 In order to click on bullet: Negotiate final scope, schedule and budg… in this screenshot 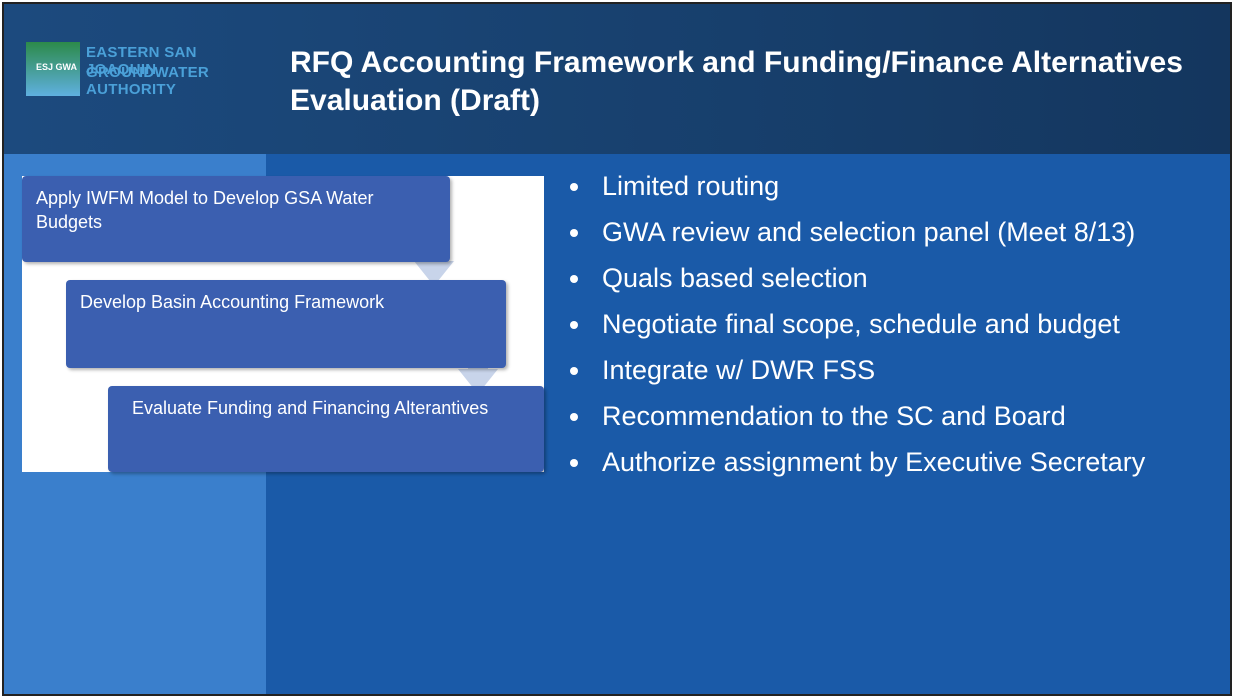, I will do `click(884, 324)`.